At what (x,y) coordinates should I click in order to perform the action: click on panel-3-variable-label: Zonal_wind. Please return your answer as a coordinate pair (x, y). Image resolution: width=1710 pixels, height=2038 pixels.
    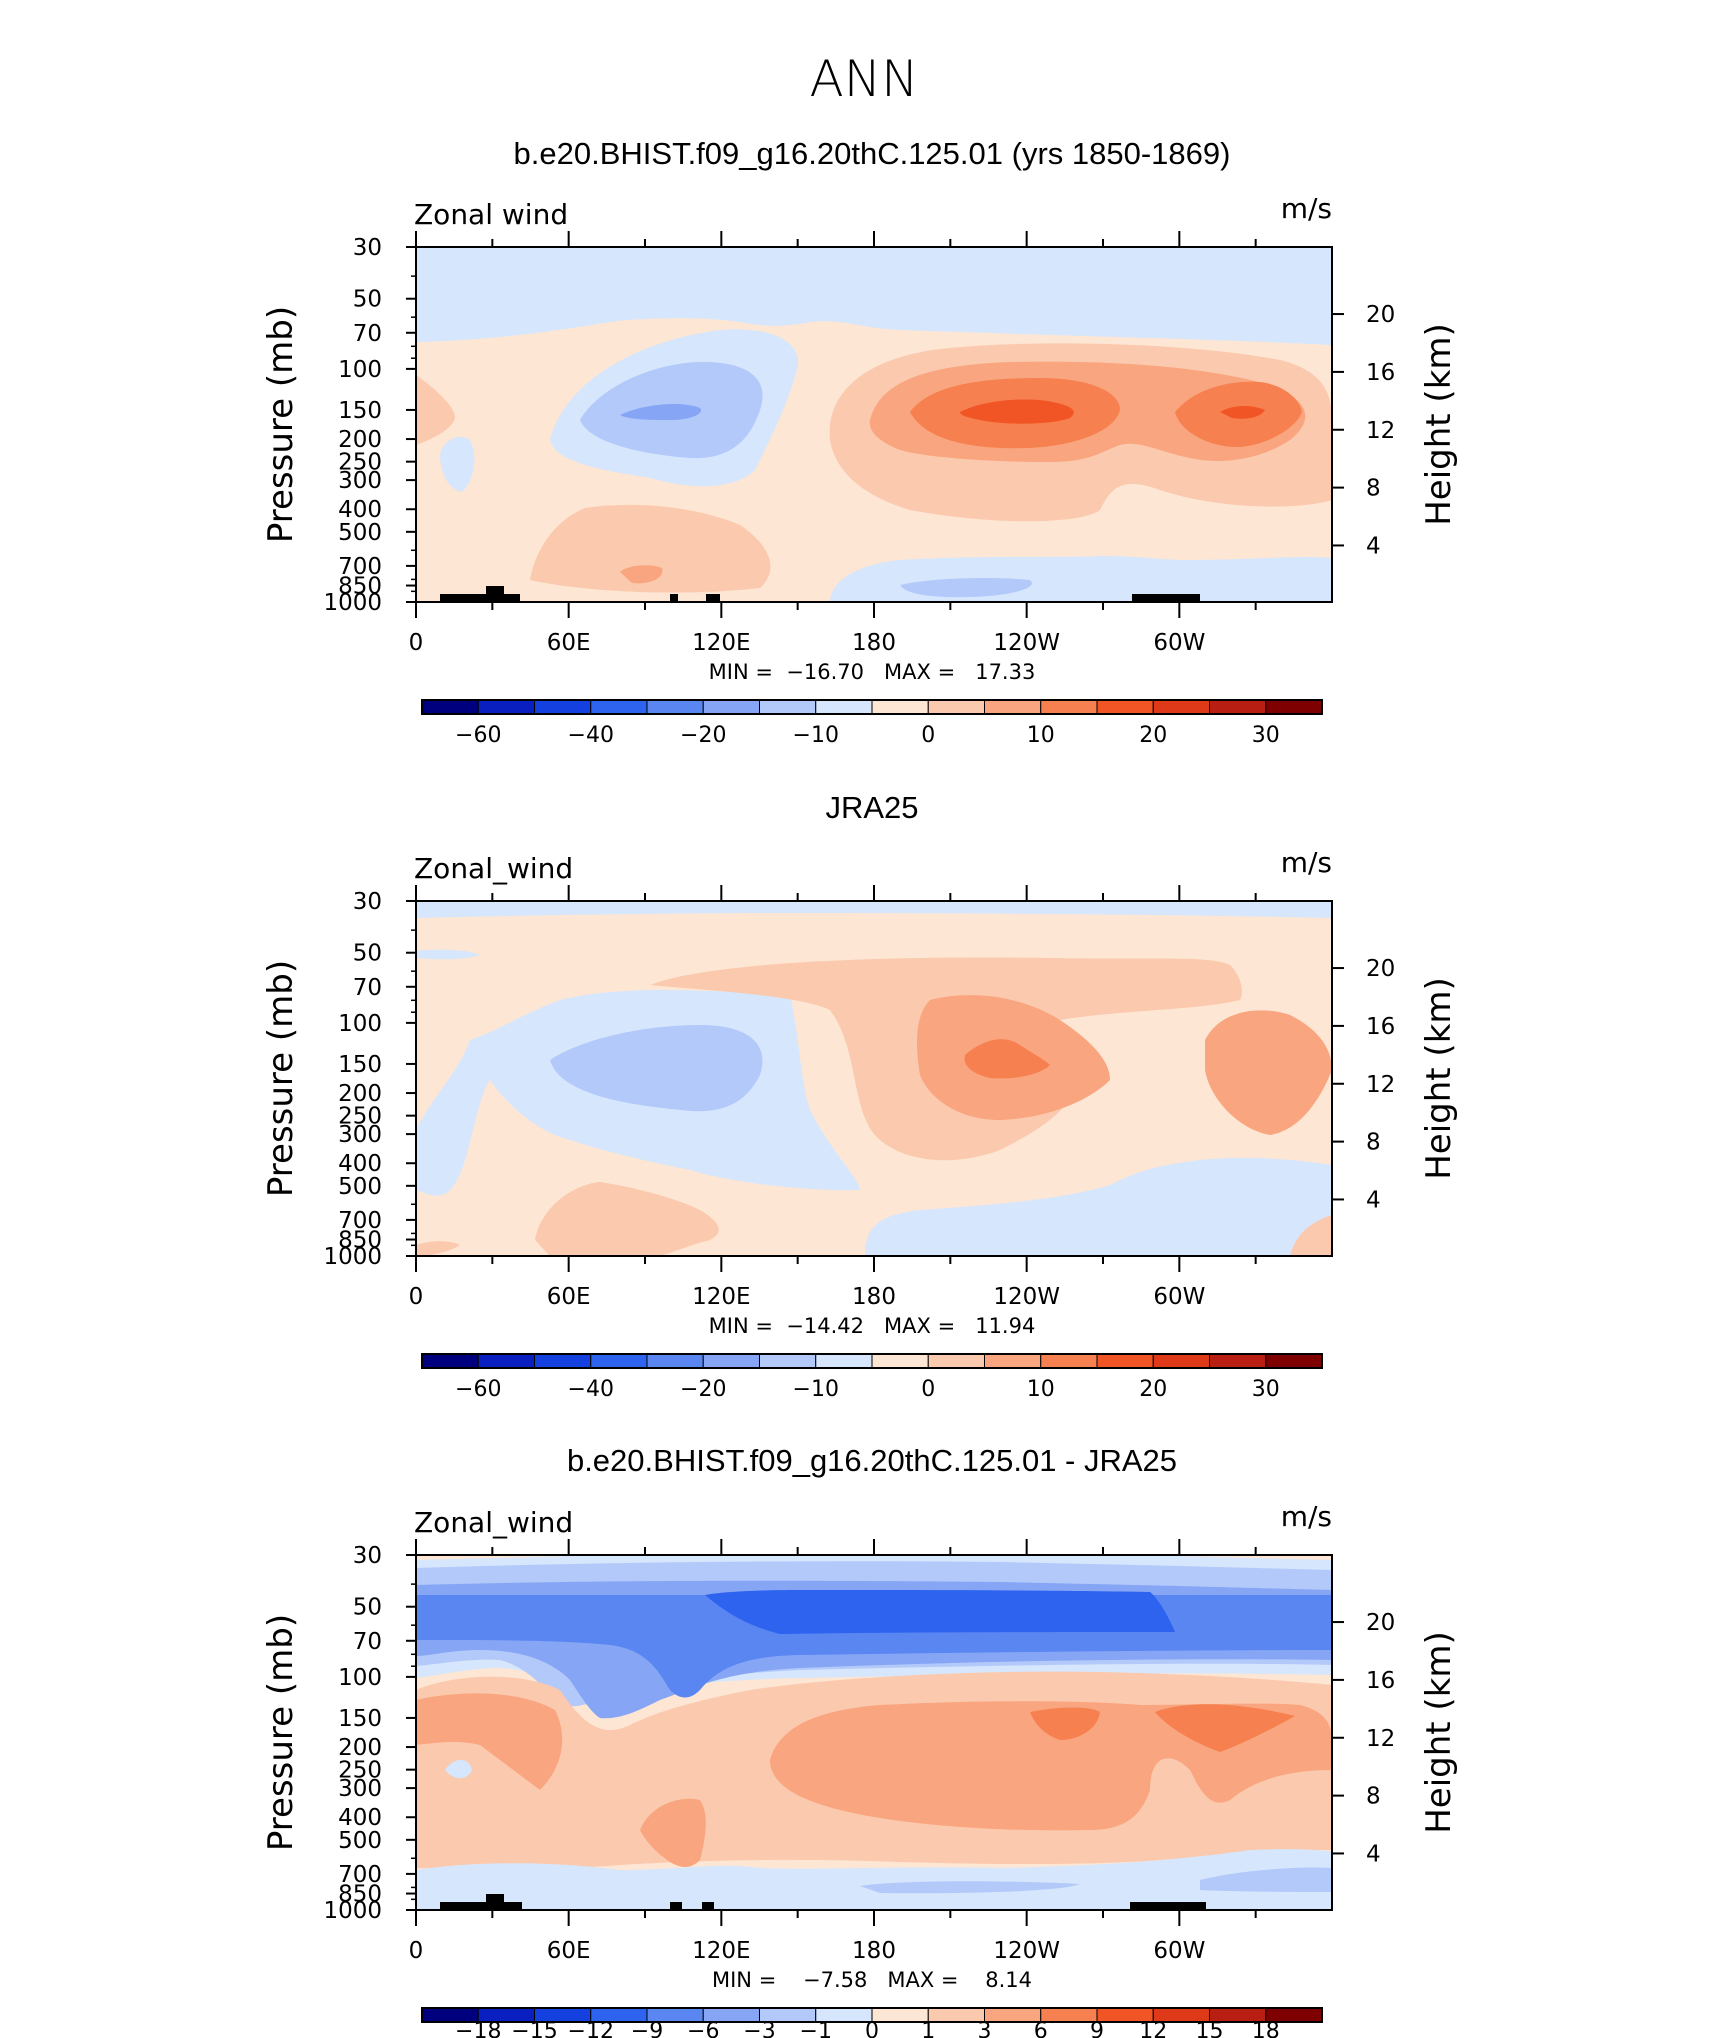
    Looking at the image, I should click on (493, 1522).